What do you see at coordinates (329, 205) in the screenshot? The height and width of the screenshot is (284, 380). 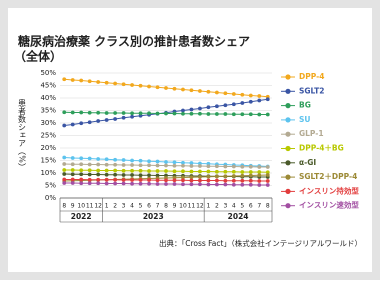 I see `legend-label: インスリン速効型` at bounding box center [329, 205].